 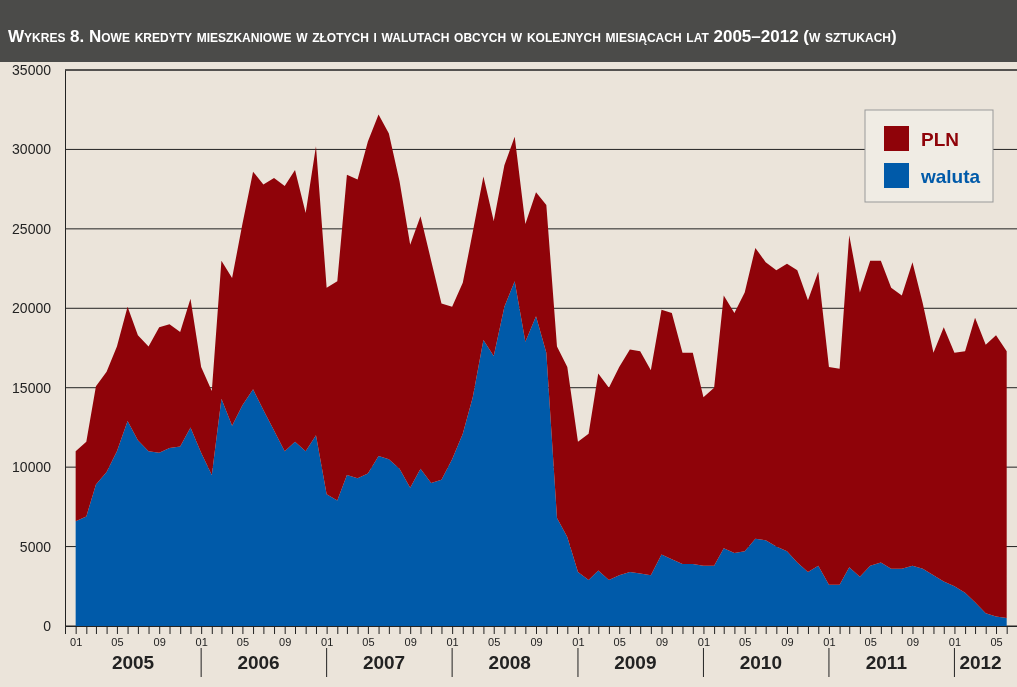 What do you see at coordinates (950, 176) in the screenshot?
I see `legend-label: waluta` at bounding box center [950, 176].